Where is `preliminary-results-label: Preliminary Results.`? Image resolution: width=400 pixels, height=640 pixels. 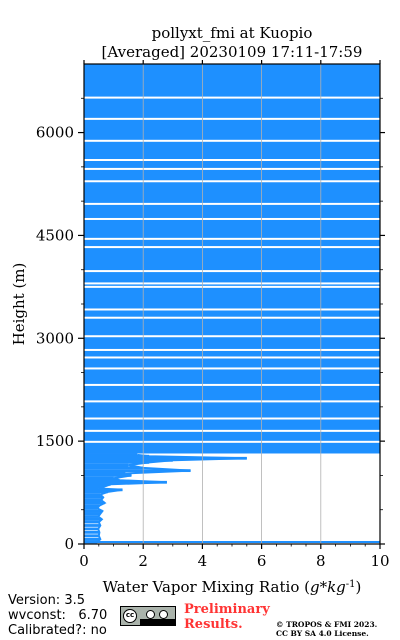 preliminary-results-label: Preliminary Results. is located at coordinates (227, 617).